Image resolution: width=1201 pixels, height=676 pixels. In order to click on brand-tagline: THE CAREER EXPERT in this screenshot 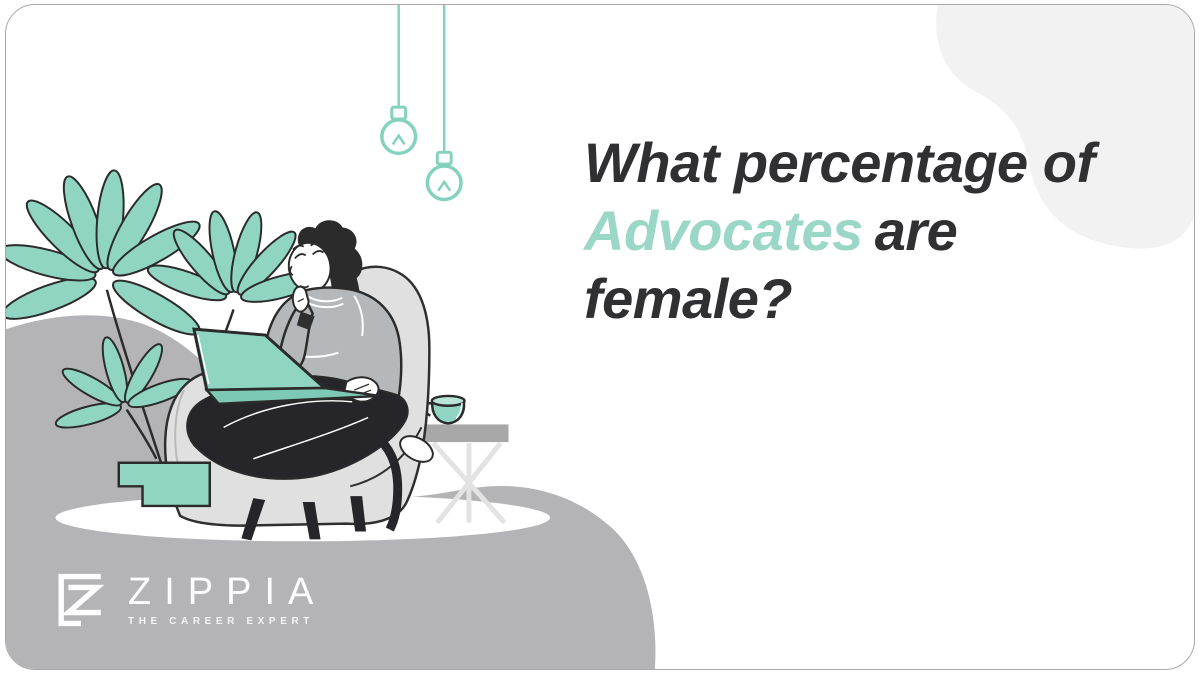, I will do `click(221, 622)`.